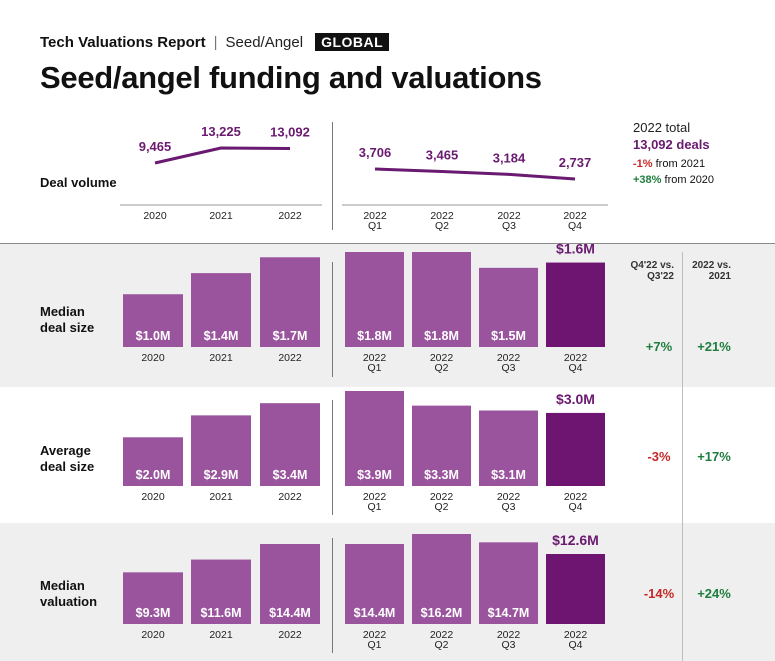  Describe the element at coordinates (508, 336) in the screenshot. I see `median-deal-size-quarterly-value-label: $1.5M` at that location.